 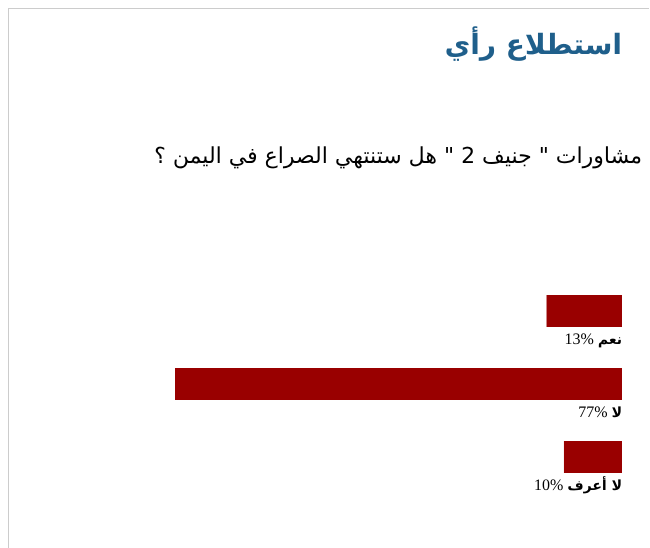 I want to click on data-label: 77%, so click(x=593, y=412).